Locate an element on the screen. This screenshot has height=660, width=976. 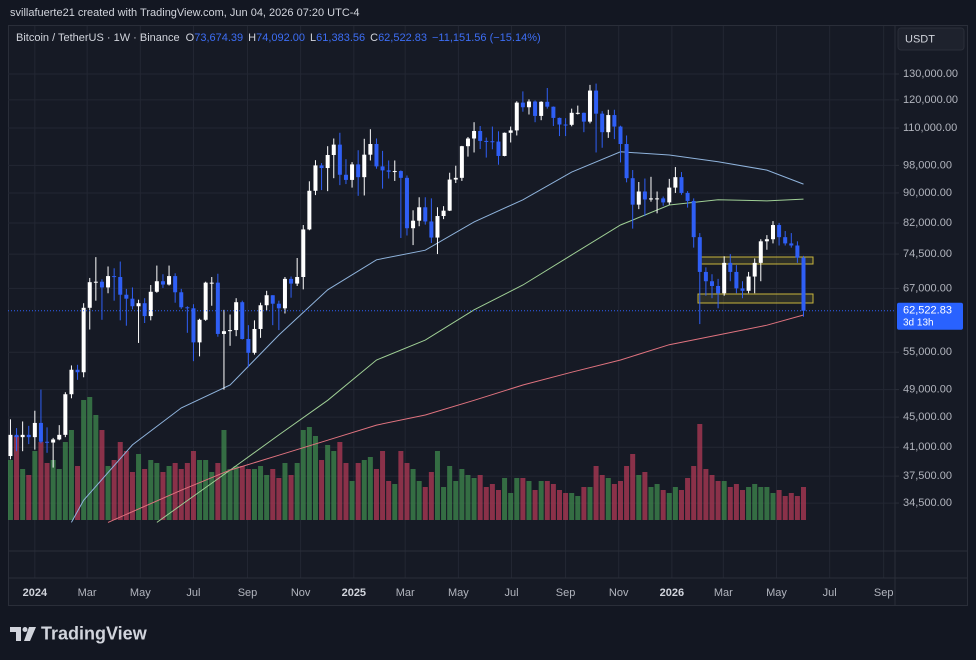
y-tick-label: 90,000.00 is located at coordinates (927, 193).